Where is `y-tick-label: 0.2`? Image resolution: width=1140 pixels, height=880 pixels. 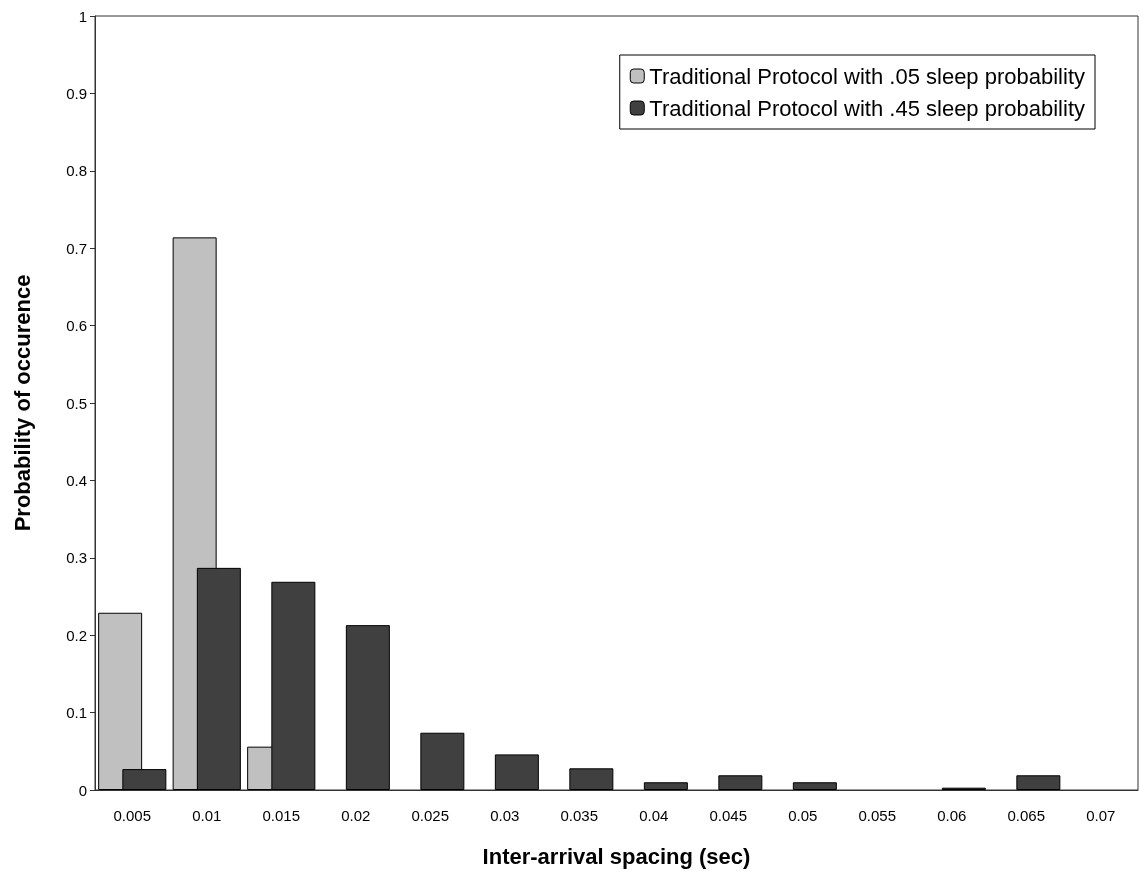 y-tick-label: 0.2 is located at coordinates (76, 635).